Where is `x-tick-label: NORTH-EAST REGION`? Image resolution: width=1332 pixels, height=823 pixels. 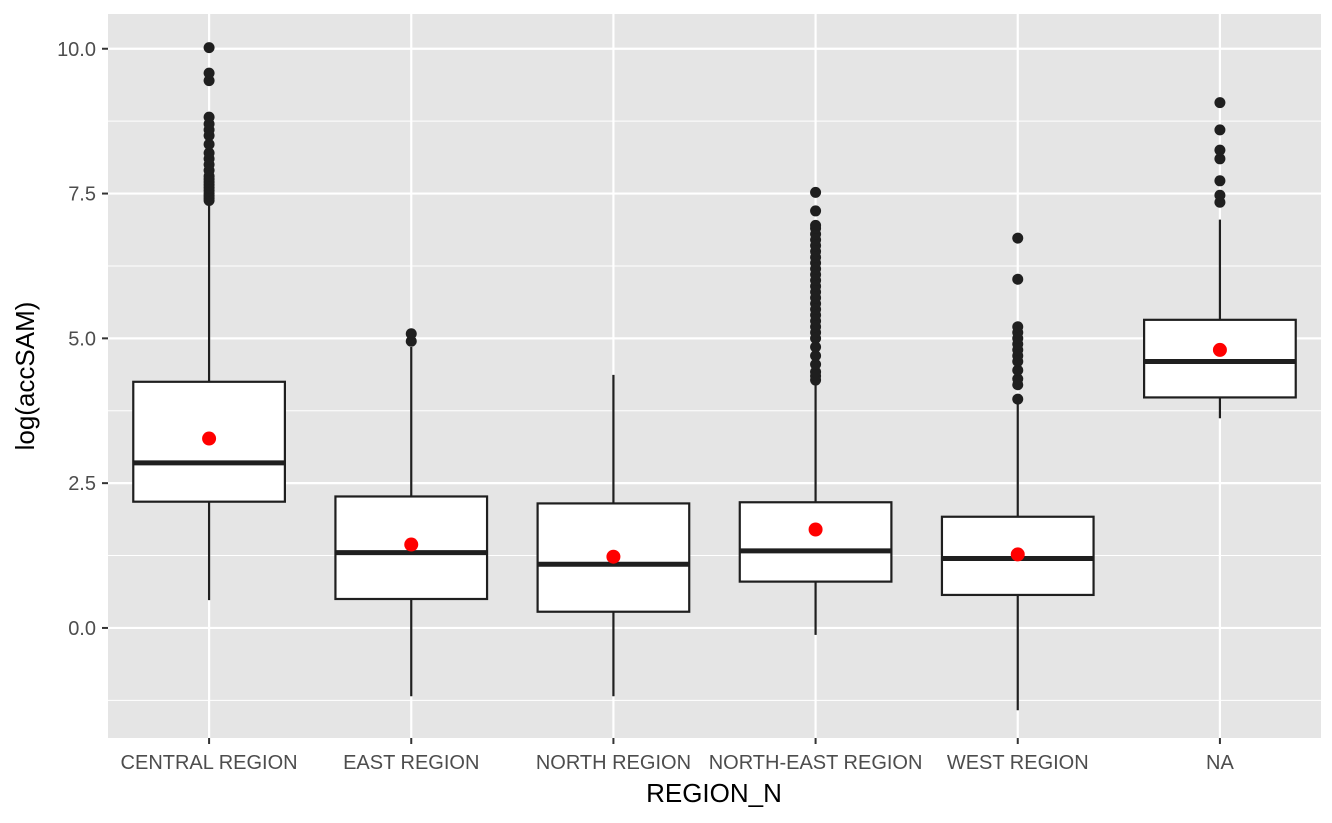 x-tick-label: NORTH-EAST REGION is located at coordinates (816, 763).